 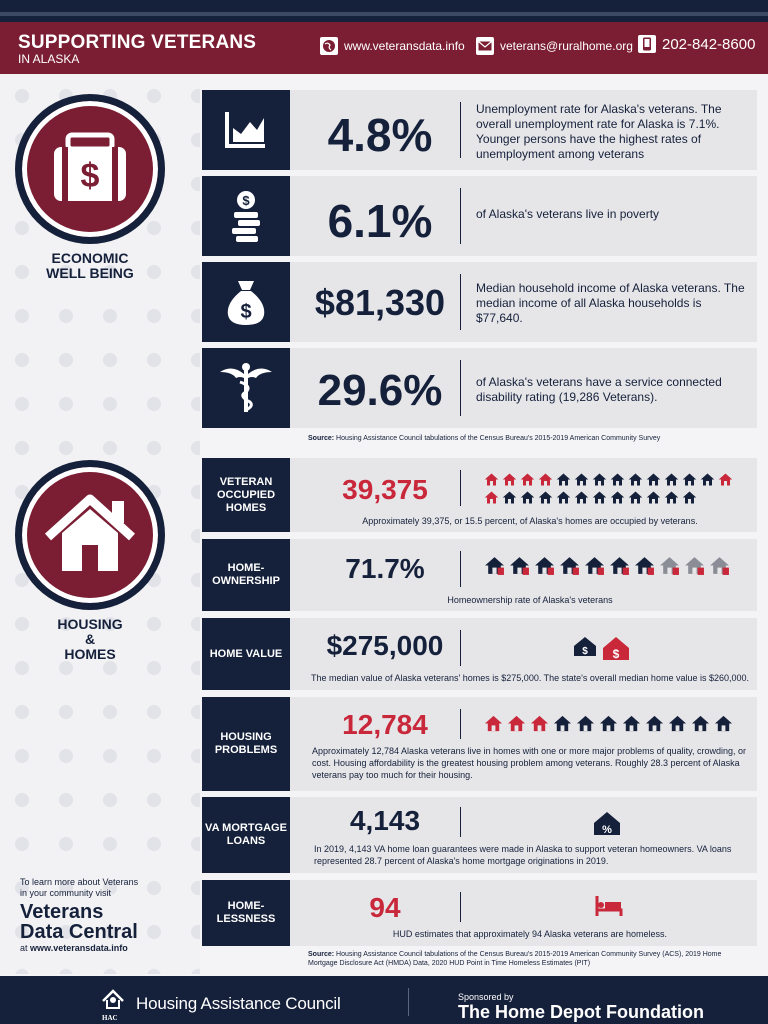 What do you see at coordinates (90, 535) in the screenshot?
I see `housing-badge` at bounding box center [90, 535].